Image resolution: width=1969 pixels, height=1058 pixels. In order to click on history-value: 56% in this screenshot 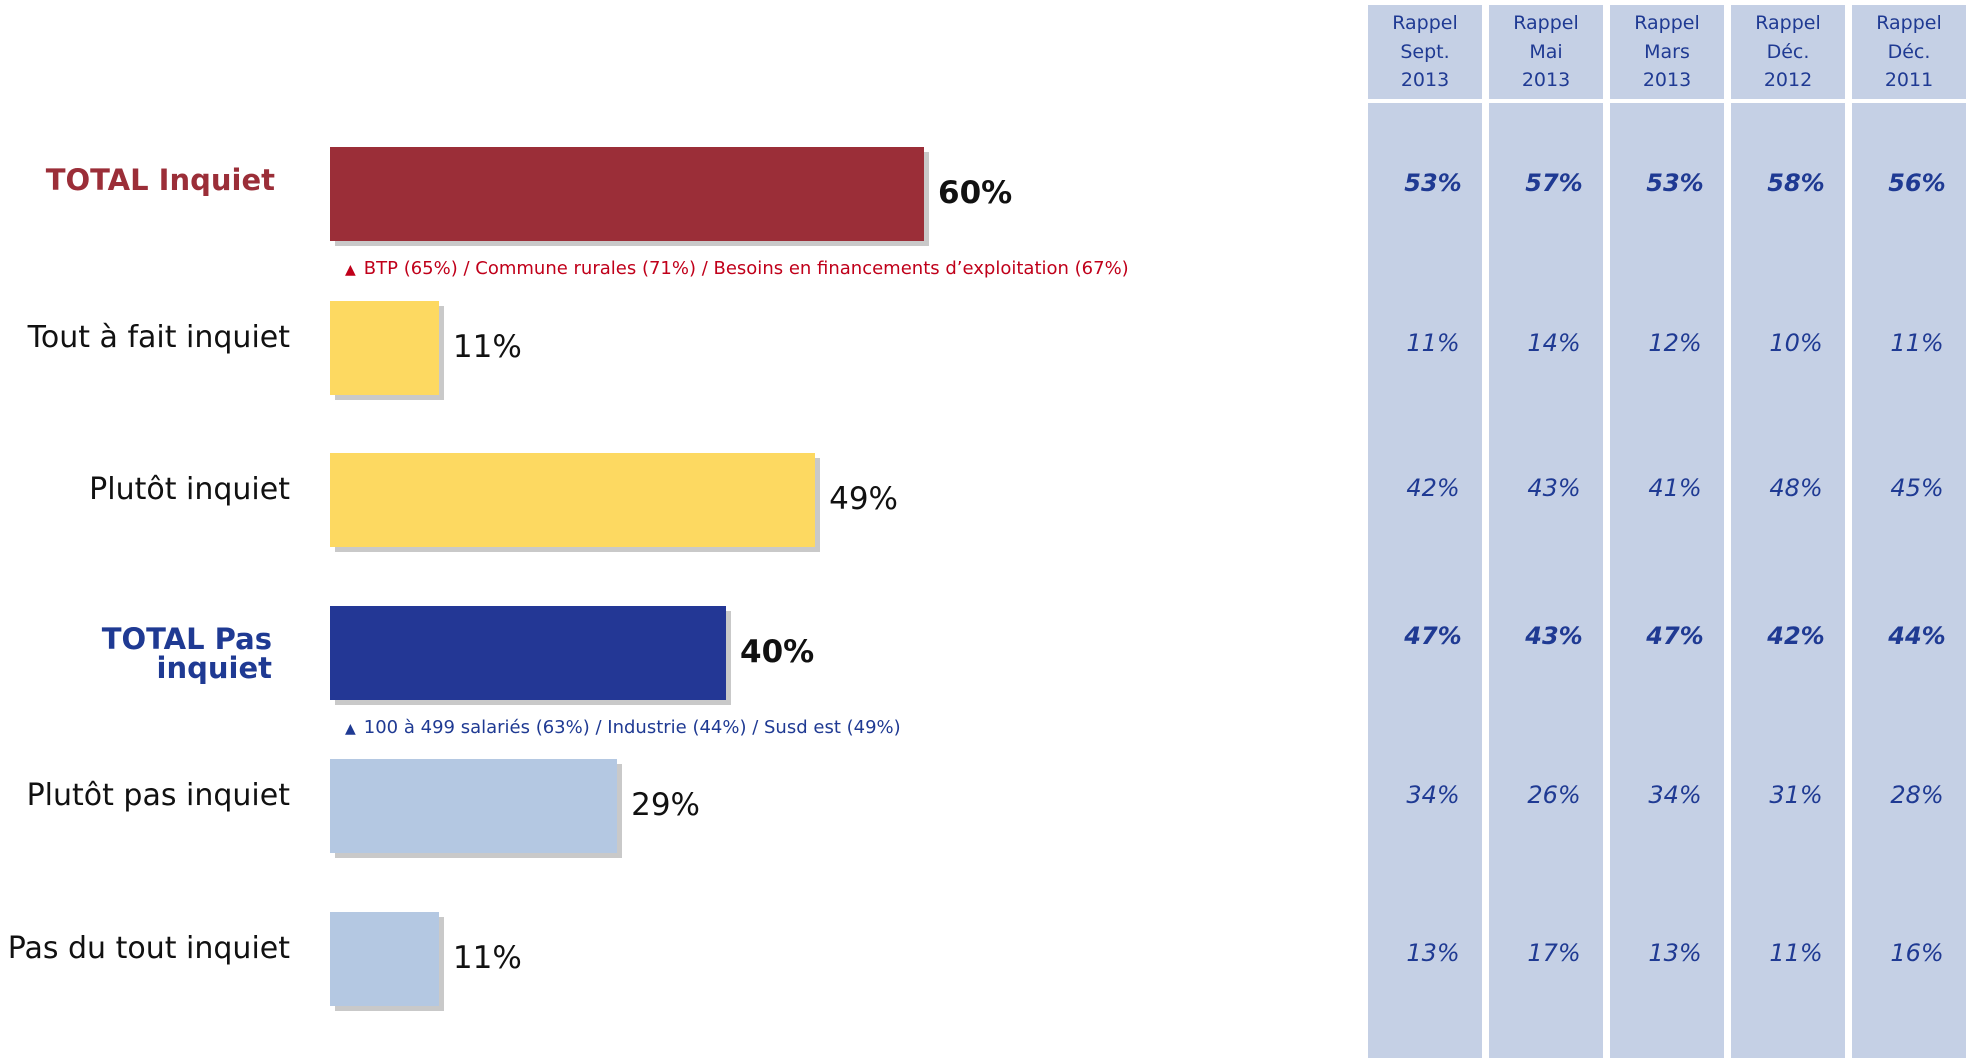, I will do `click(1917, 183)`.